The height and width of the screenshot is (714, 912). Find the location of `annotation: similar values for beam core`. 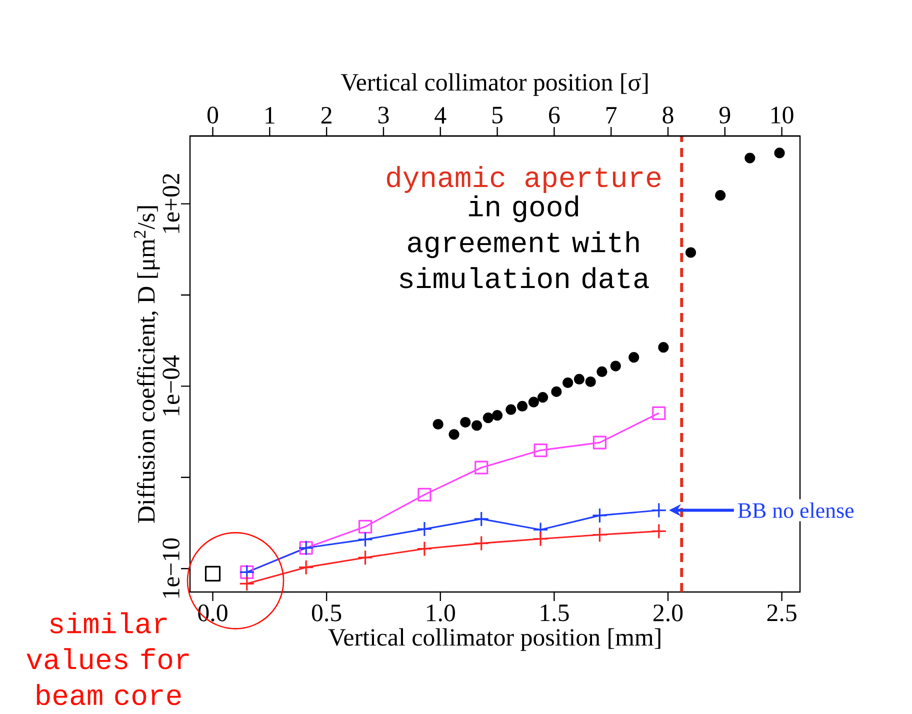

annotation: similar values for beam core is located at coordinates (107, 659).